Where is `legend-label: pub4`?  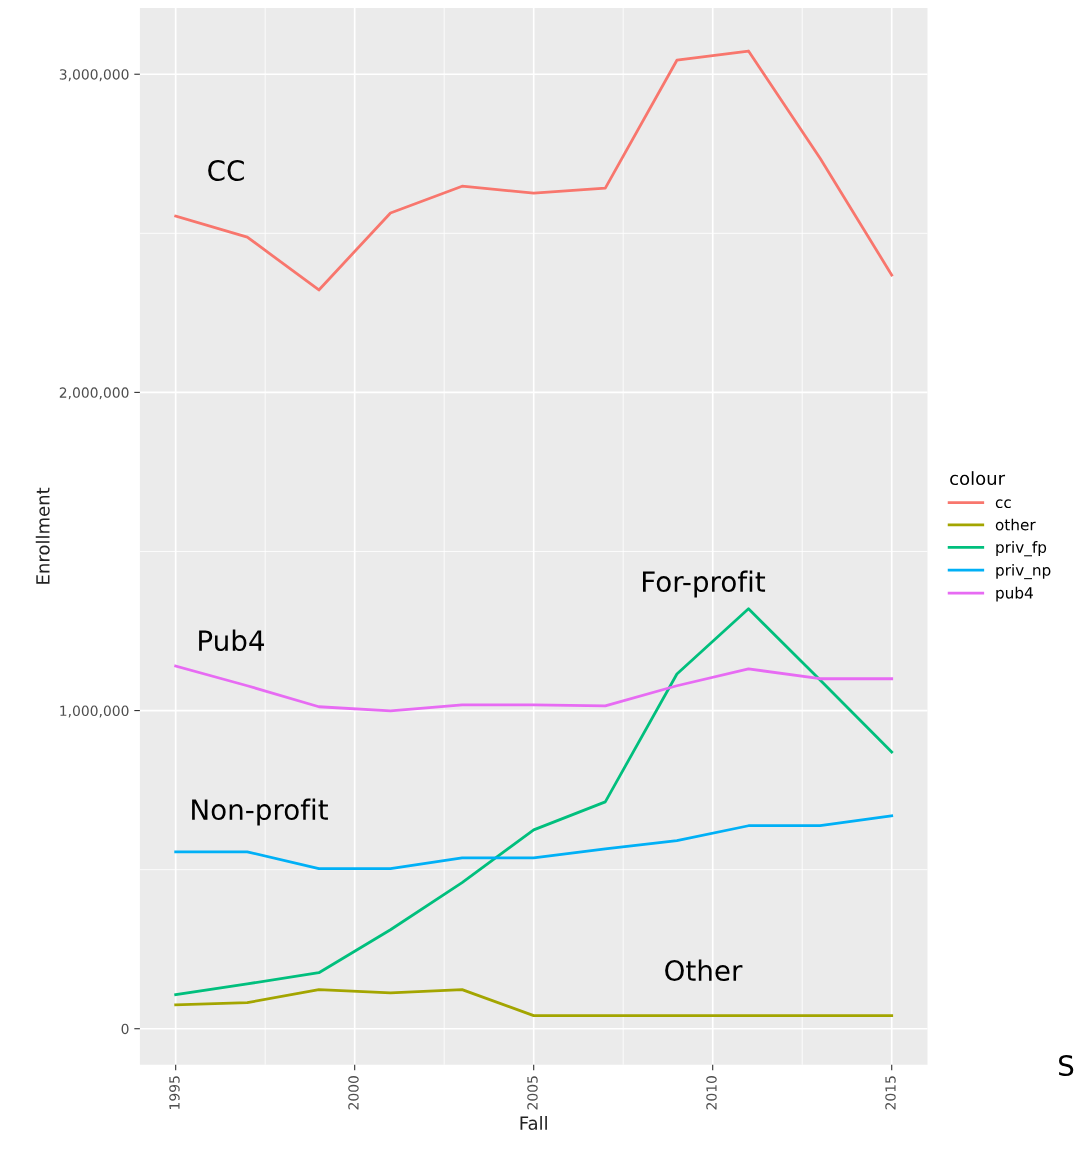 legend-label: pub4 is located at coordinates (1014, 594).